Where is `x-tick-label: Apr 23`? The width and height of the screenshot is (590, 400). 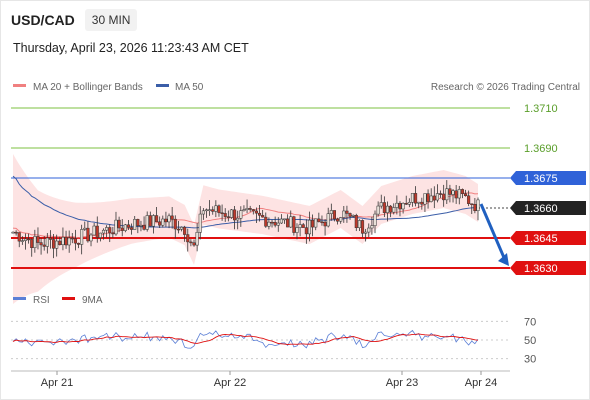 x-tick-label: Apr 23 is located at coordinates (402, 383).